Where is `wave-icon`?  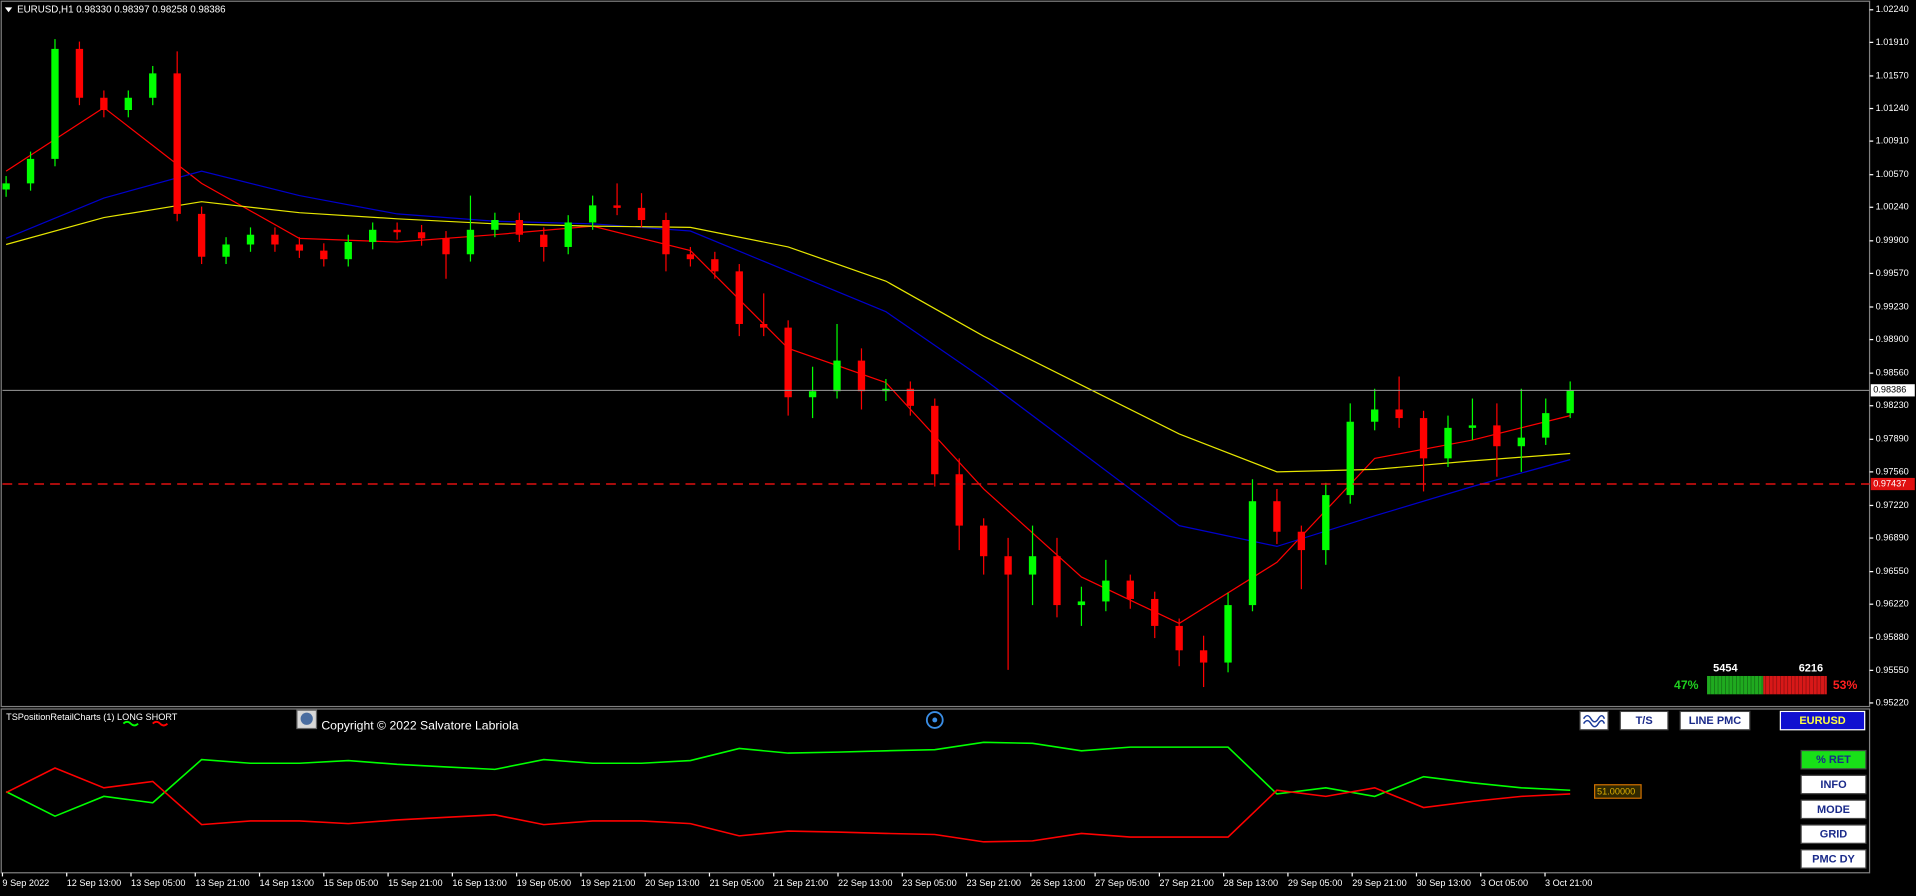 wave-icon is located at coordinates (1594, 721).